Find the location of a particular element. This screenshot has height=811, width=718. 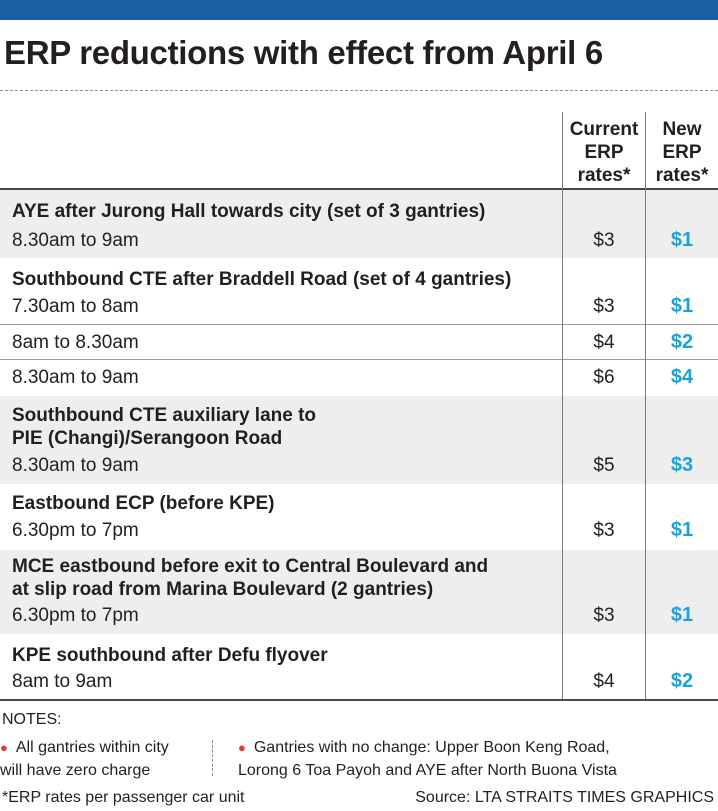

current-rate: $5 is located at coordinates (604, 465).